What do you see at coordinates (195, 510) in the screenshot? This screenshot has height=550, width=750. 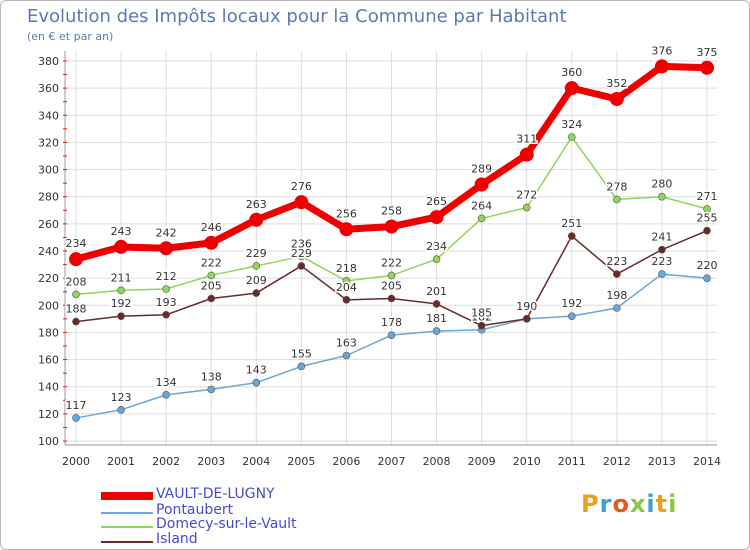 I see `legend-label: Pontaubert` at bounding box center [195, 510].